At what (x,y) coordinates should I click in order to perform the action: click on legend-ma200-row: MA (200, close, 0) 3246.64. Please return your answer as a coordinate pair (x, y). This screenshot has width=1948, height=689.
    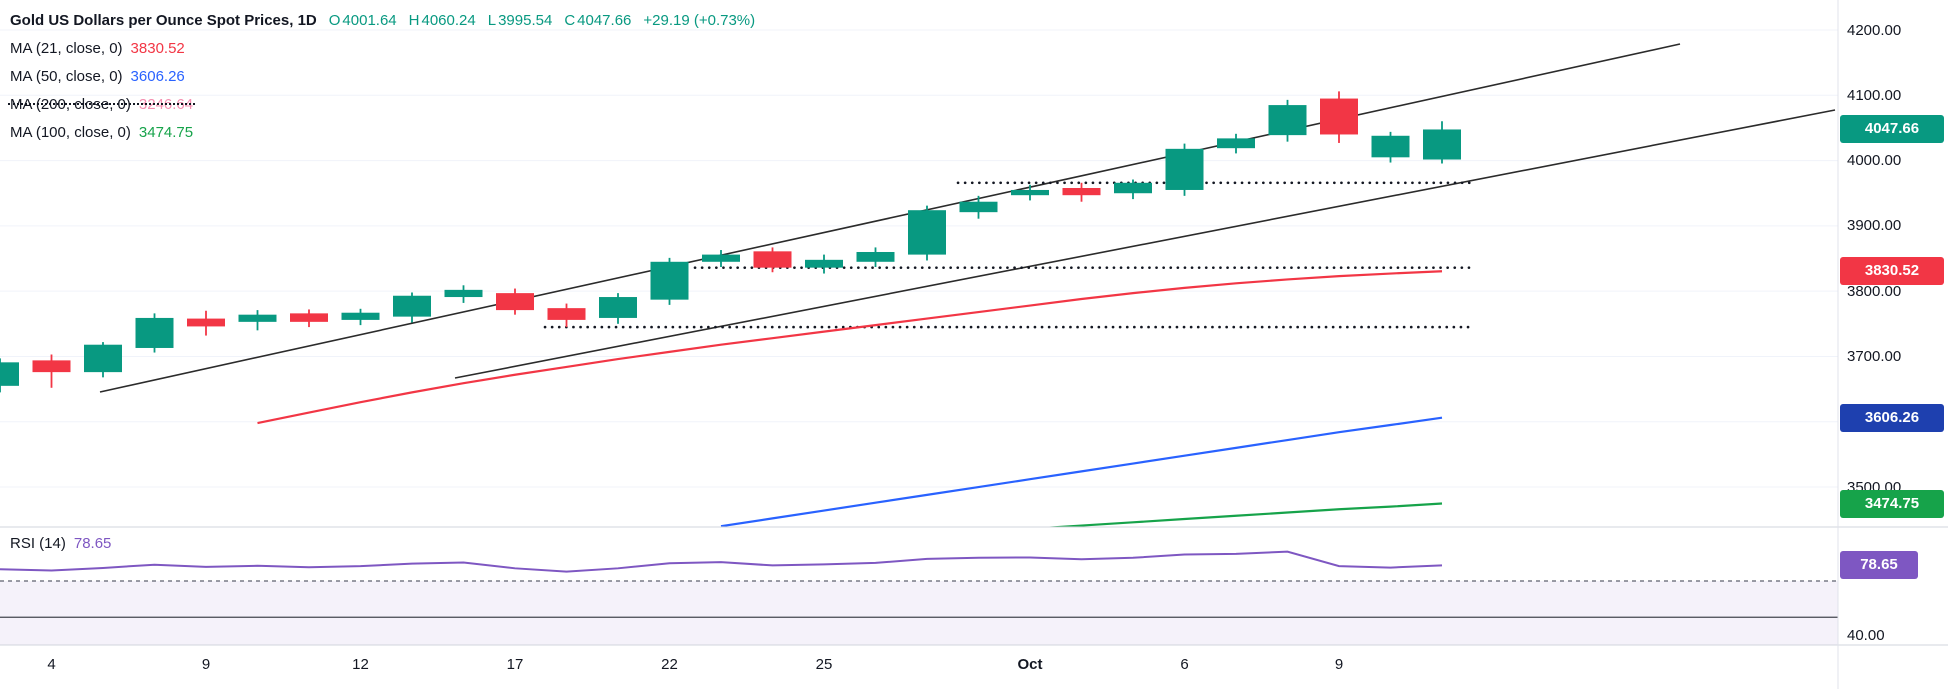
    Looking at the image, I should click on (101, 104).